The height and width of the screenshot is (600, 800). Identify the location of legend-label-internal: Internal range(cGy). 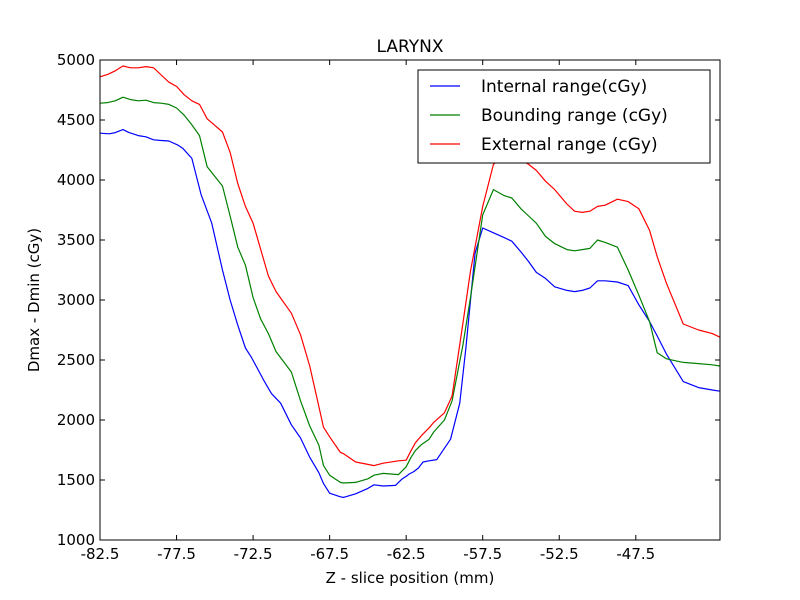
(564, 87).